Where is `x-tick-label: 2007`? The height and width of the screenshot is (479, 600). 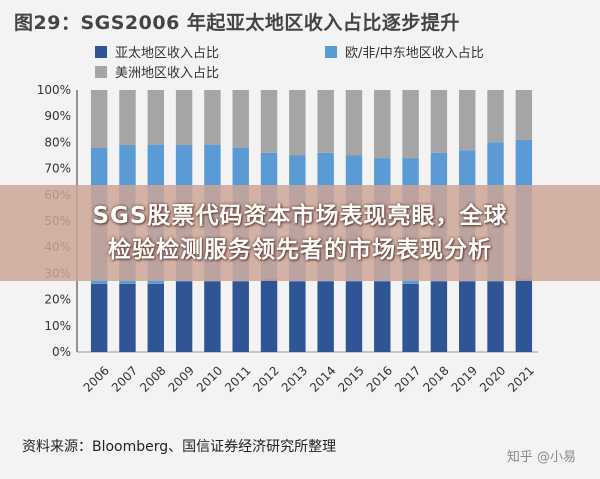 x-tick-label: 2007 is located at coordinates (124, 378).